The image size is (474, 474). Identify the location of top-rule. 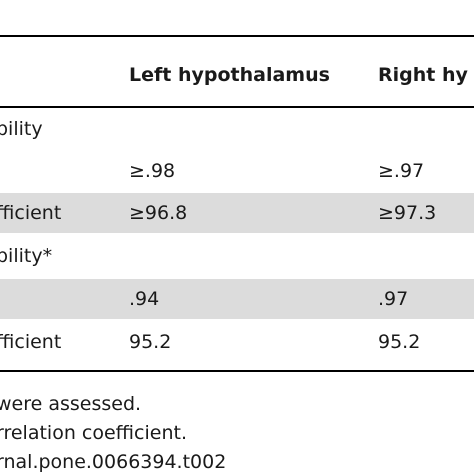
(237, 36).